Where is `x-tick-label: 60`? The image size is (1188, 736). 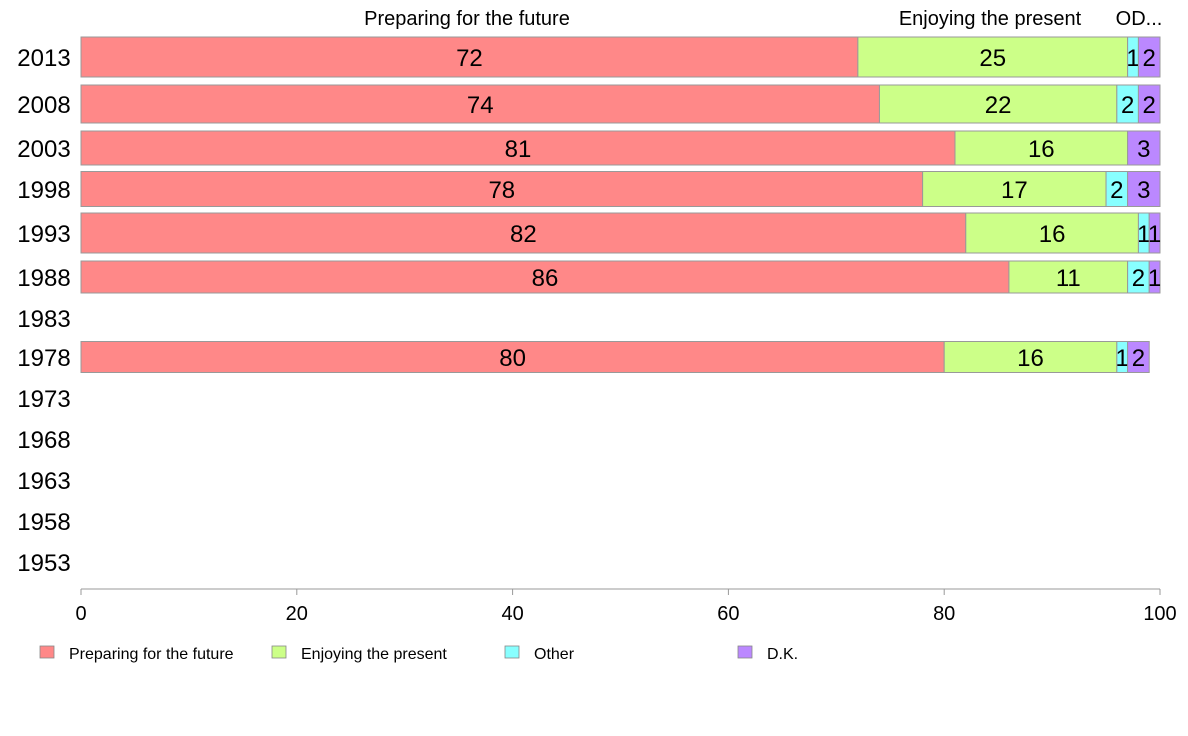 x-tick-label: 60 is located at coordinates (728, 614).